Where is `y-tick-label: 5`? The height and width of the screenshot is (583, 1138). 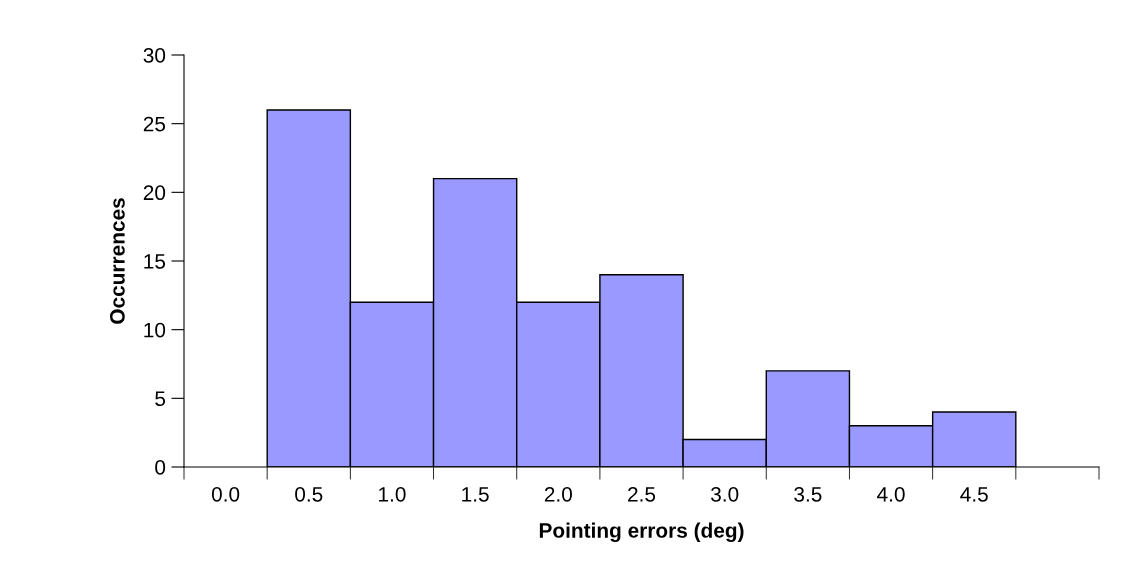
y-tick-label: 5 is located at coordinates (160, 399).